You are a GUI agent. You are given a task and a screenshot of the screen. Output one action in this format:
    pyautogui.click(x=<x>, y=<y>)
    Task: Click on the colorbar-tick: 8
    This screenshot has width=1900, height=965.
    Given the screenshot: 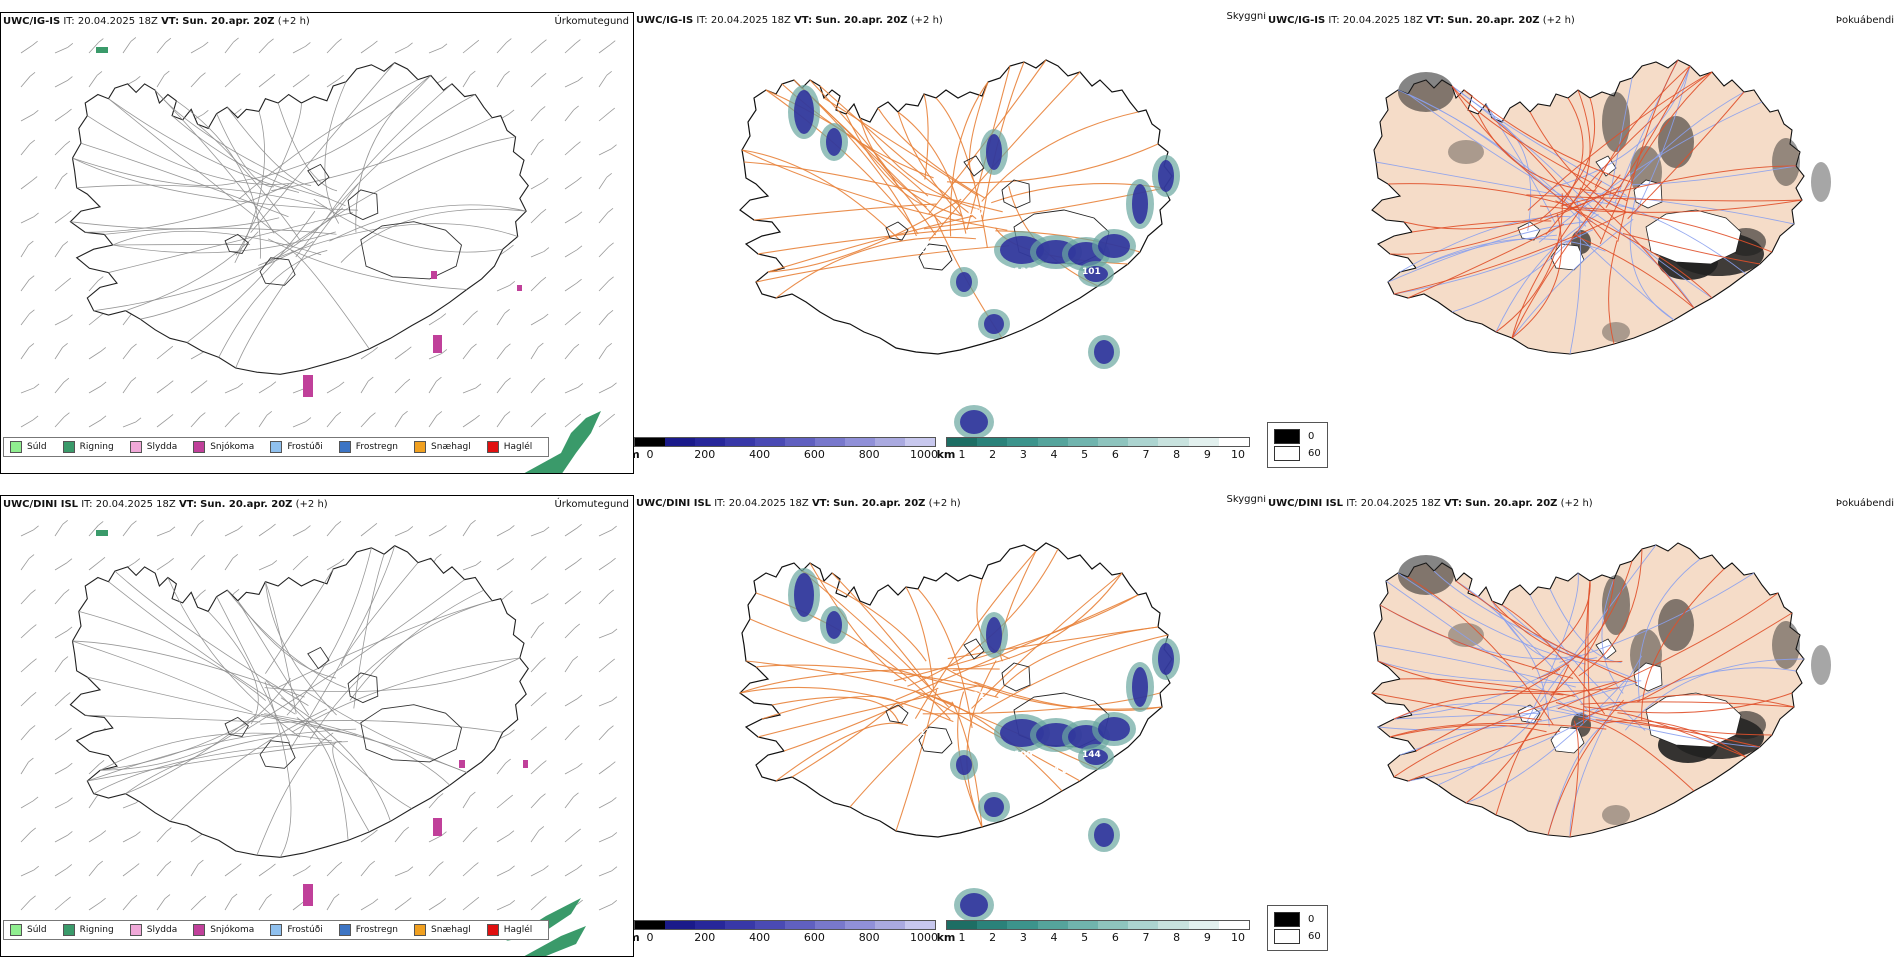 What is the action you would take?
    pyautogui.click(x=1177, y=937)
    